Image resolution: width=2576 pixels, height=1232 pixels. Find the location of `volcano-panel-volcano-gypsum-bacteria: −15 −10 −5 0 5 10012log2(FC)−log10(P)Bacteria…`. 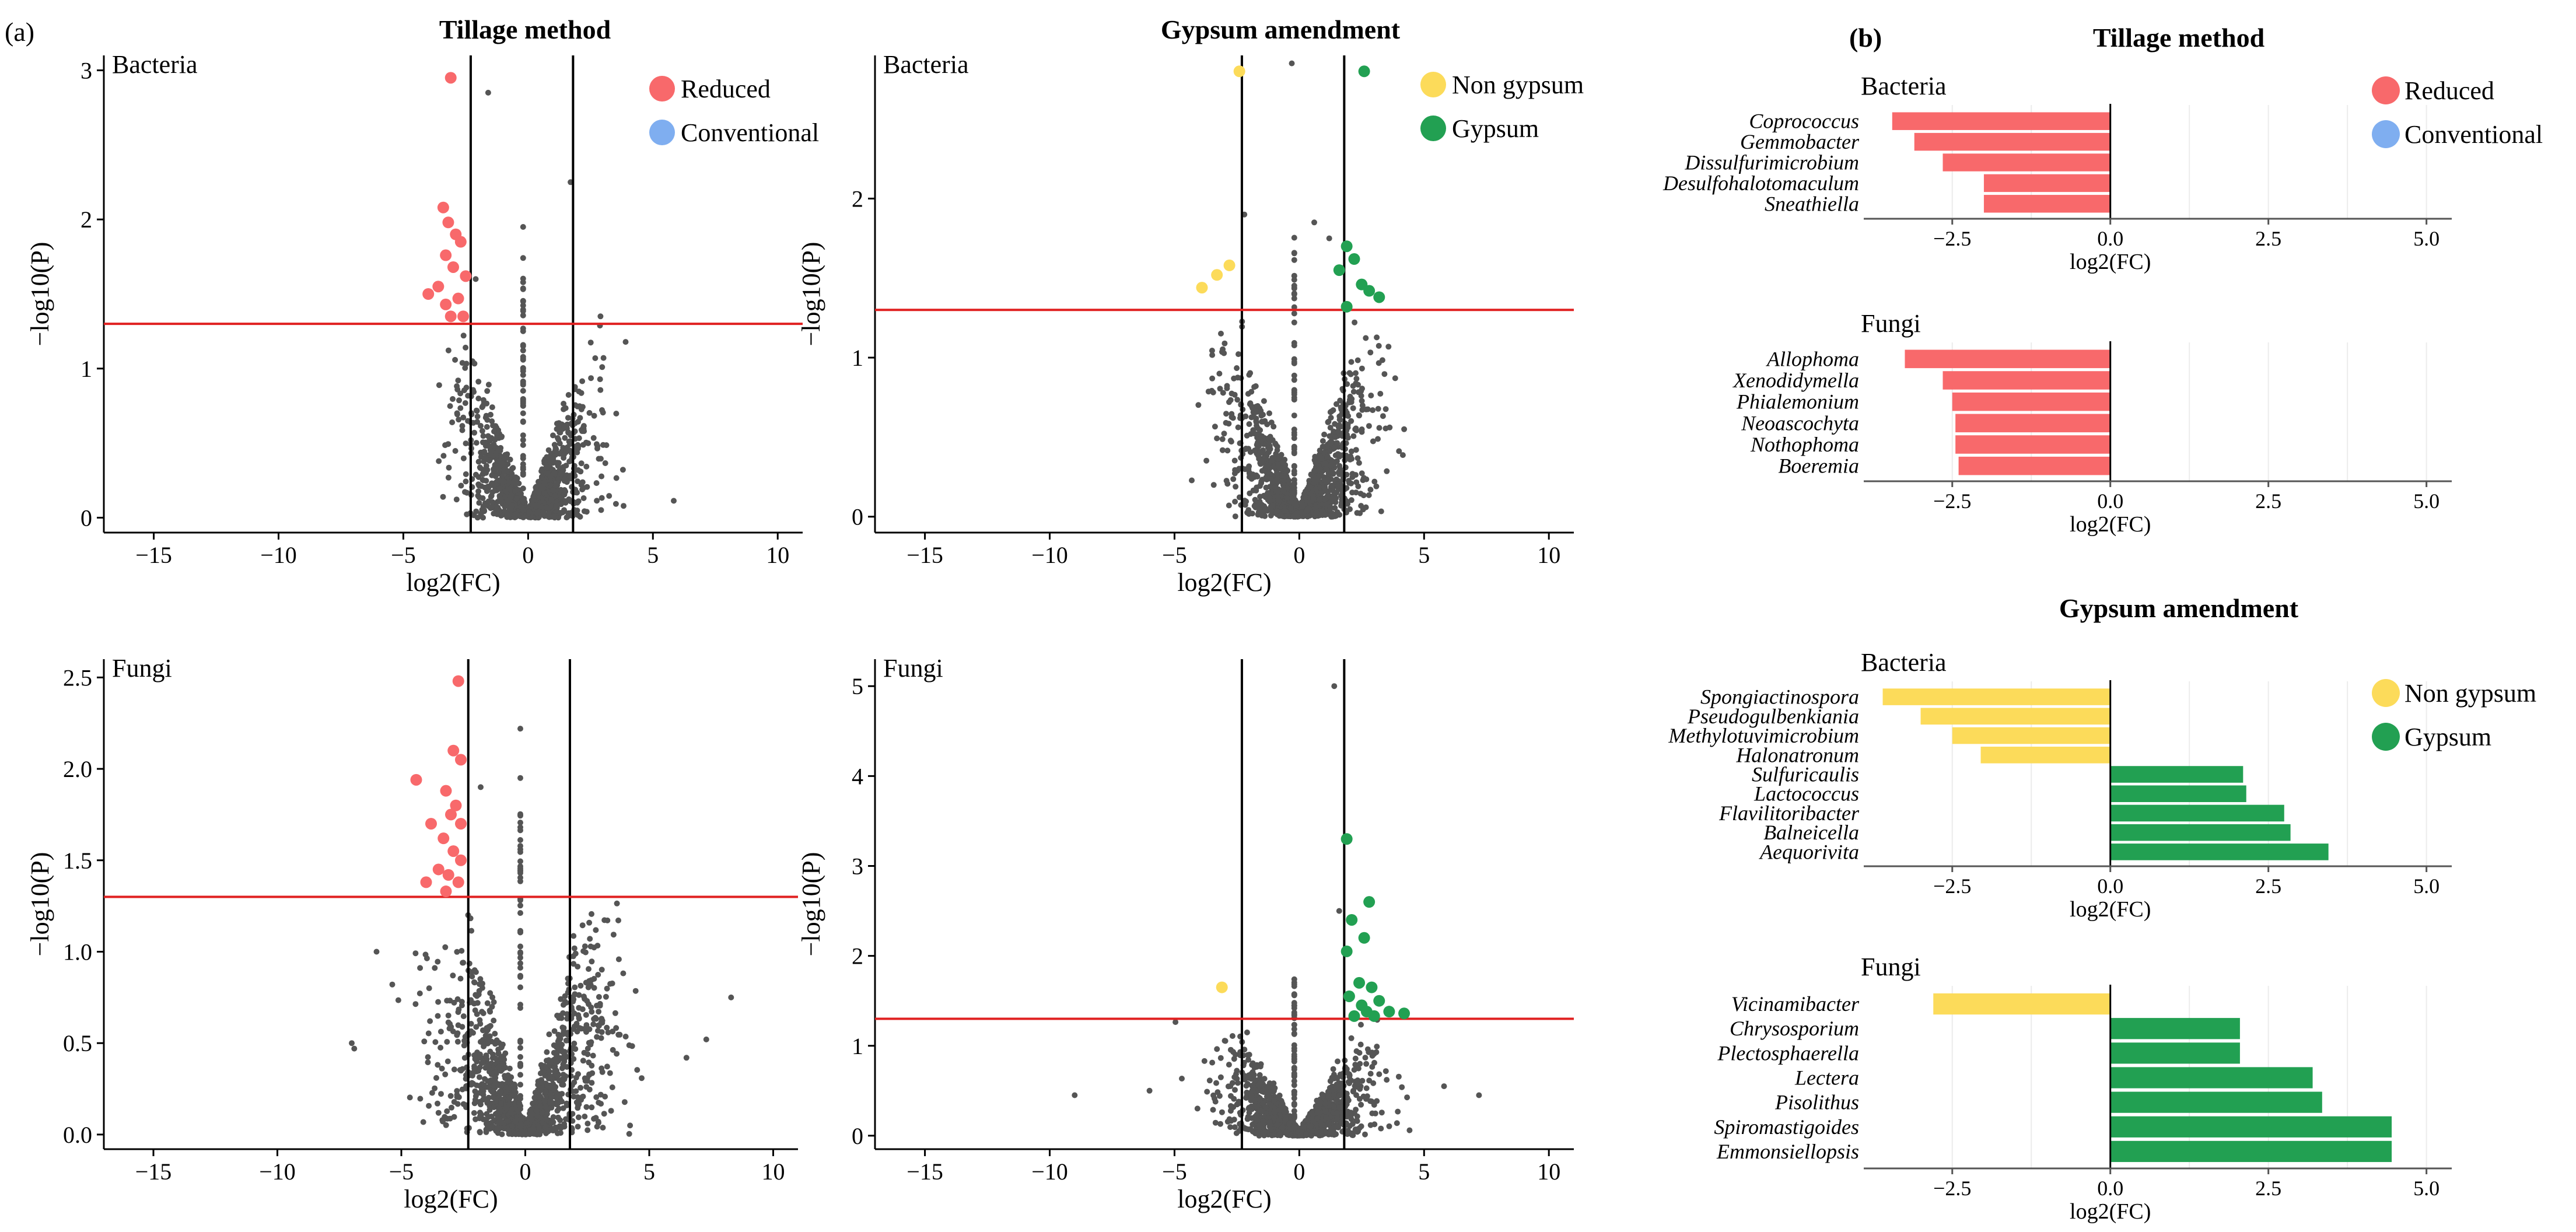

volcano-panel-volcano-gypsum-bacteria: −15 −10 −5 0 5 10012log2(FC)−log10(P)Bacteria… is located at coordinates (1190, 323).